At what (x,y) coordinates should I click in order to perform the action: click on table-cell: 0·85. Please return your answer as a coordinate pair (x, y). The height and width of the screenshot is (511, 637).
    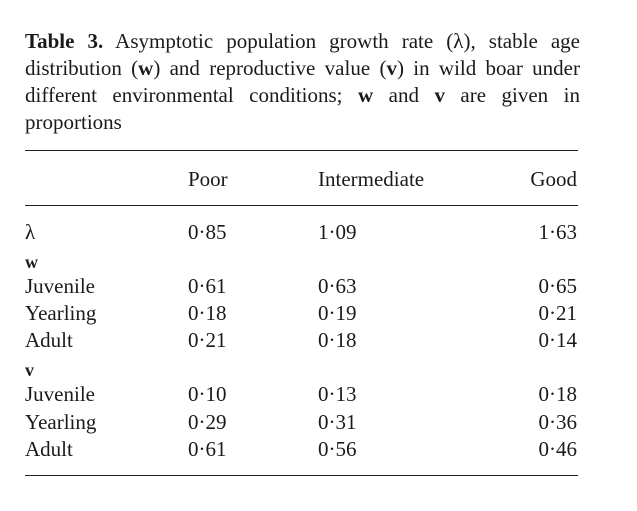
    Looking at the image, I should click on (207, 232).